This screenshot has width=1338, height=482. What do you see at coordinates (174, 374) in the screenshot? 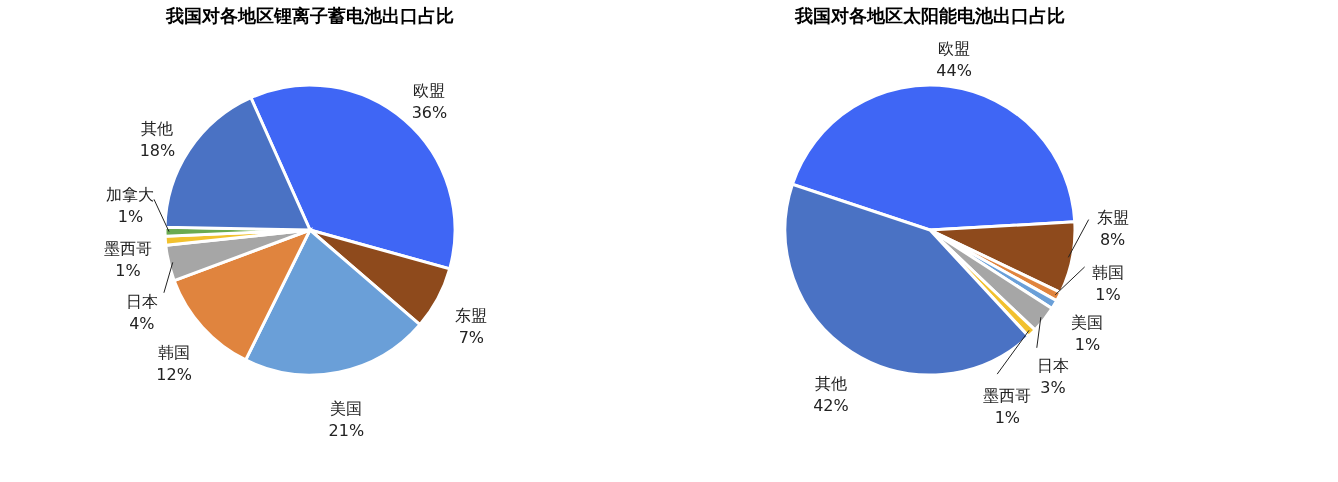
I see `data-label: 12%` at bounding box center [174, 374].